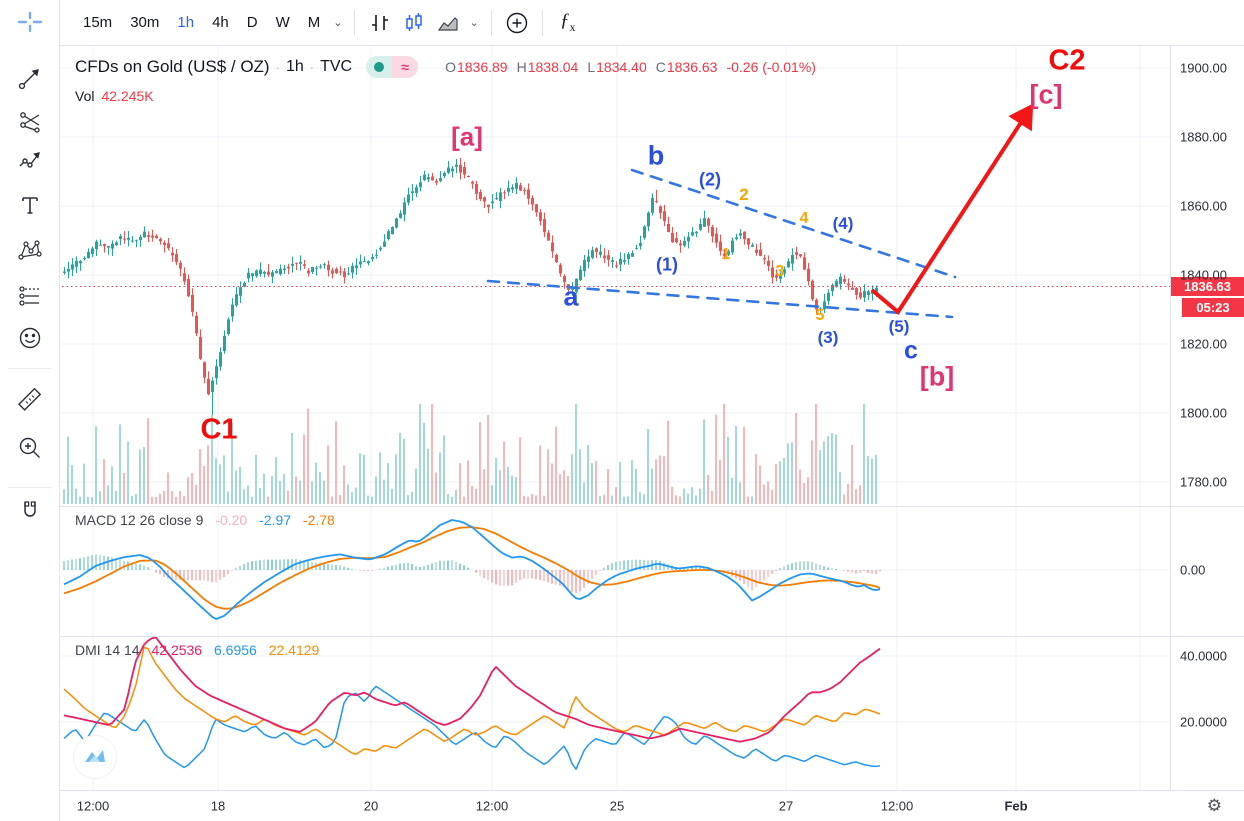 Image resolution: width=1244 pixels, height=821 pixels. I want to click on macd-legend: MACD 12 26 close 9 -0.20 -2.97 -2.78, so click(205, 520).